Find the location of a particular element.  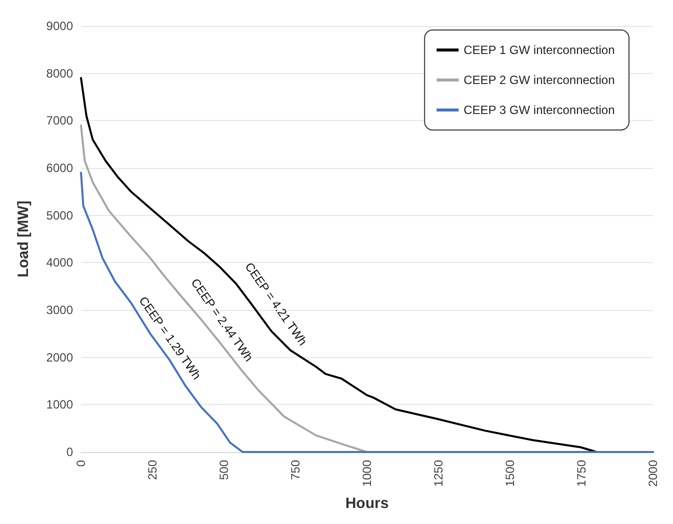

legend-label: CEEP 1 GW interconnection is located at coordinates (539, 50).